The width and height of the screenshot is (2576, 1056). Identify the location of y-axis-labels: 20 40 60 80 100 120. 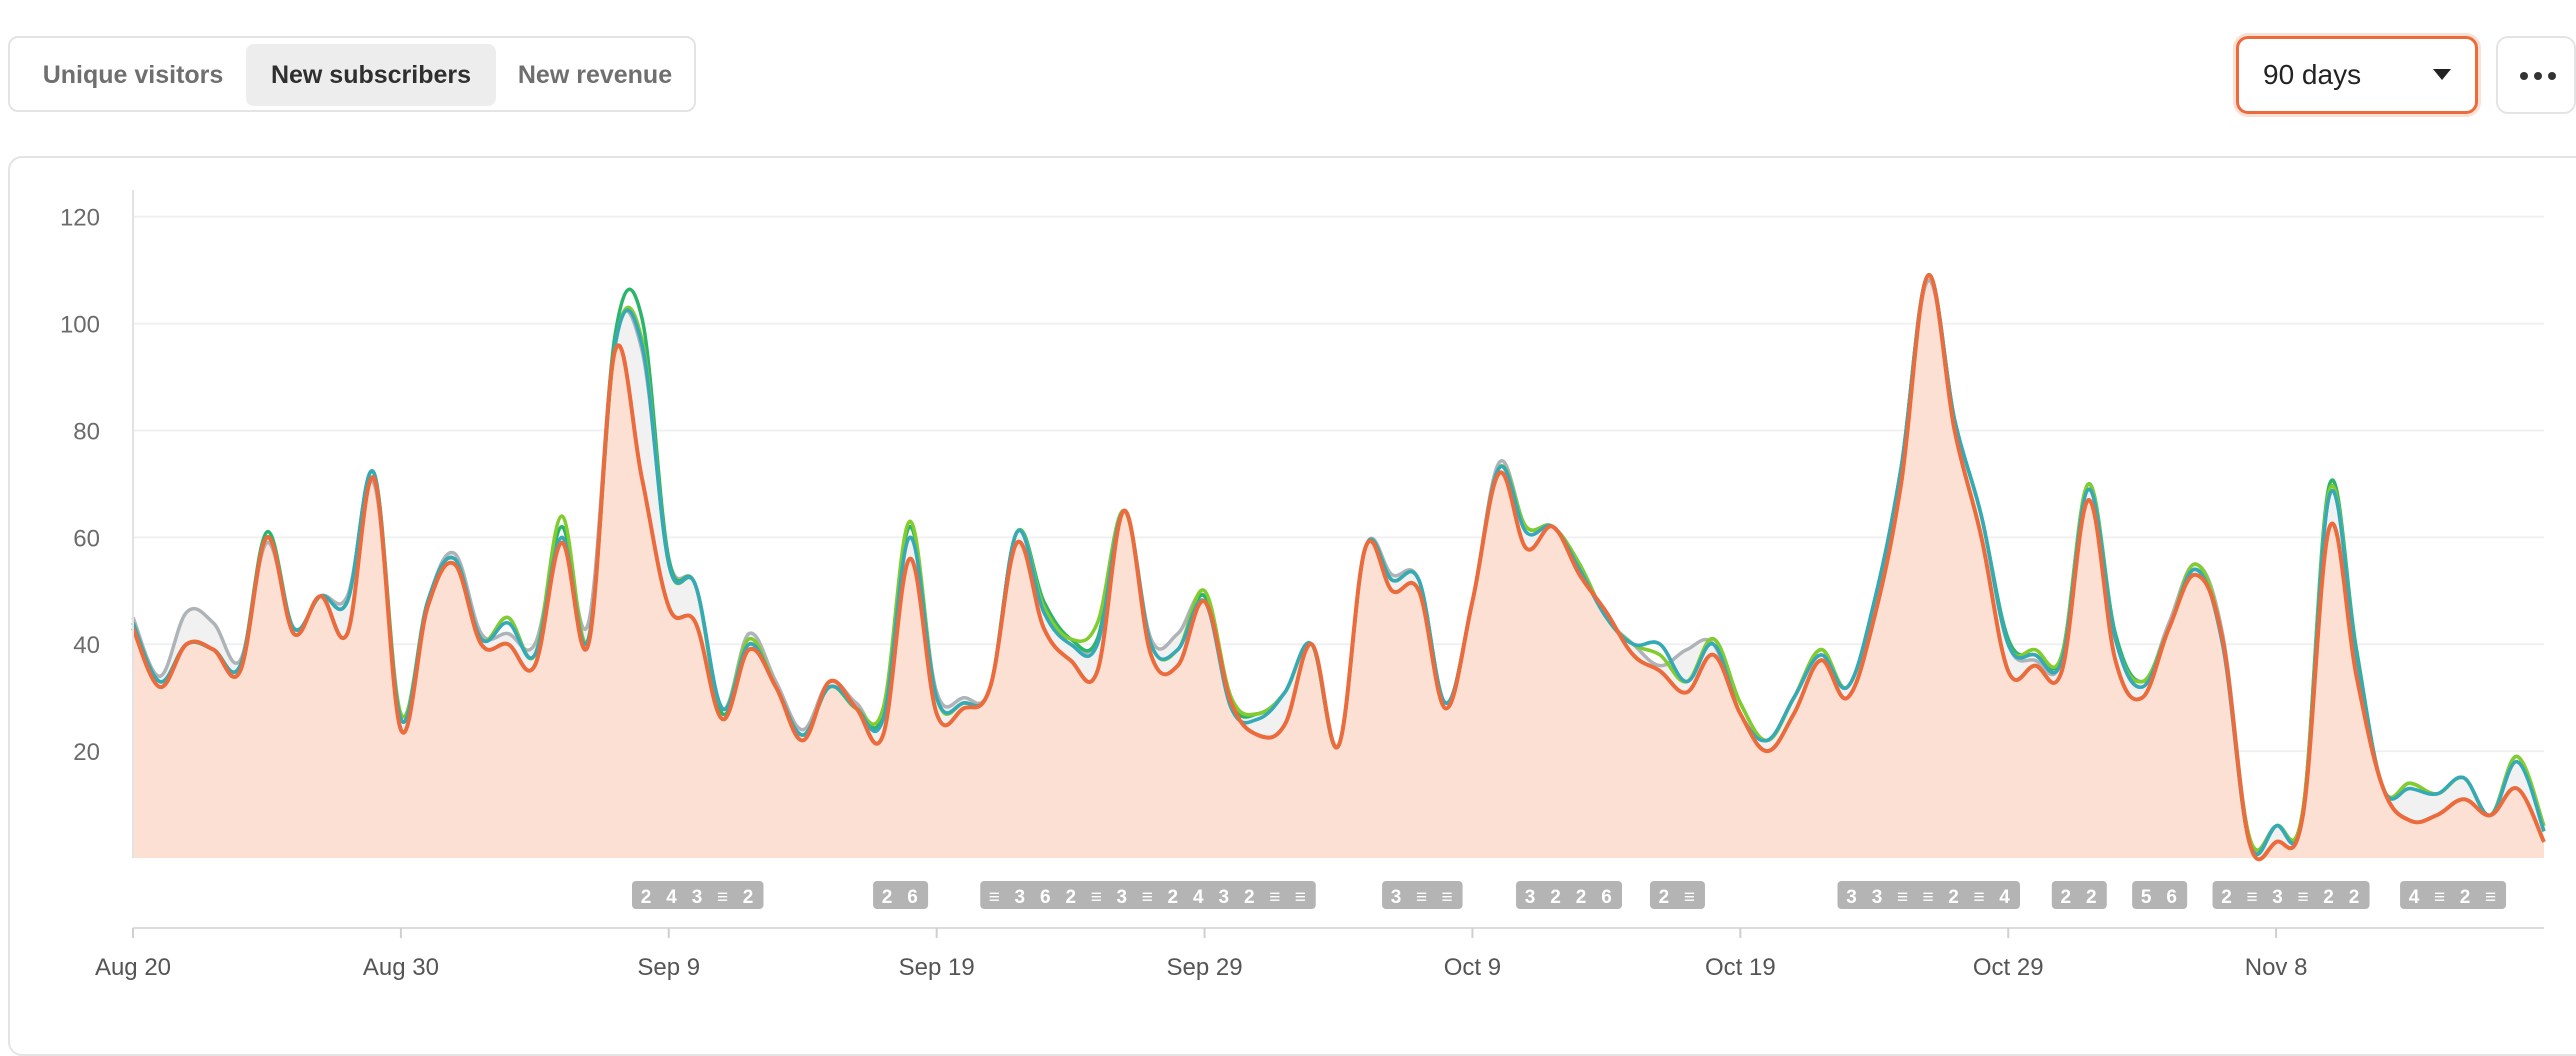
(80, 485).